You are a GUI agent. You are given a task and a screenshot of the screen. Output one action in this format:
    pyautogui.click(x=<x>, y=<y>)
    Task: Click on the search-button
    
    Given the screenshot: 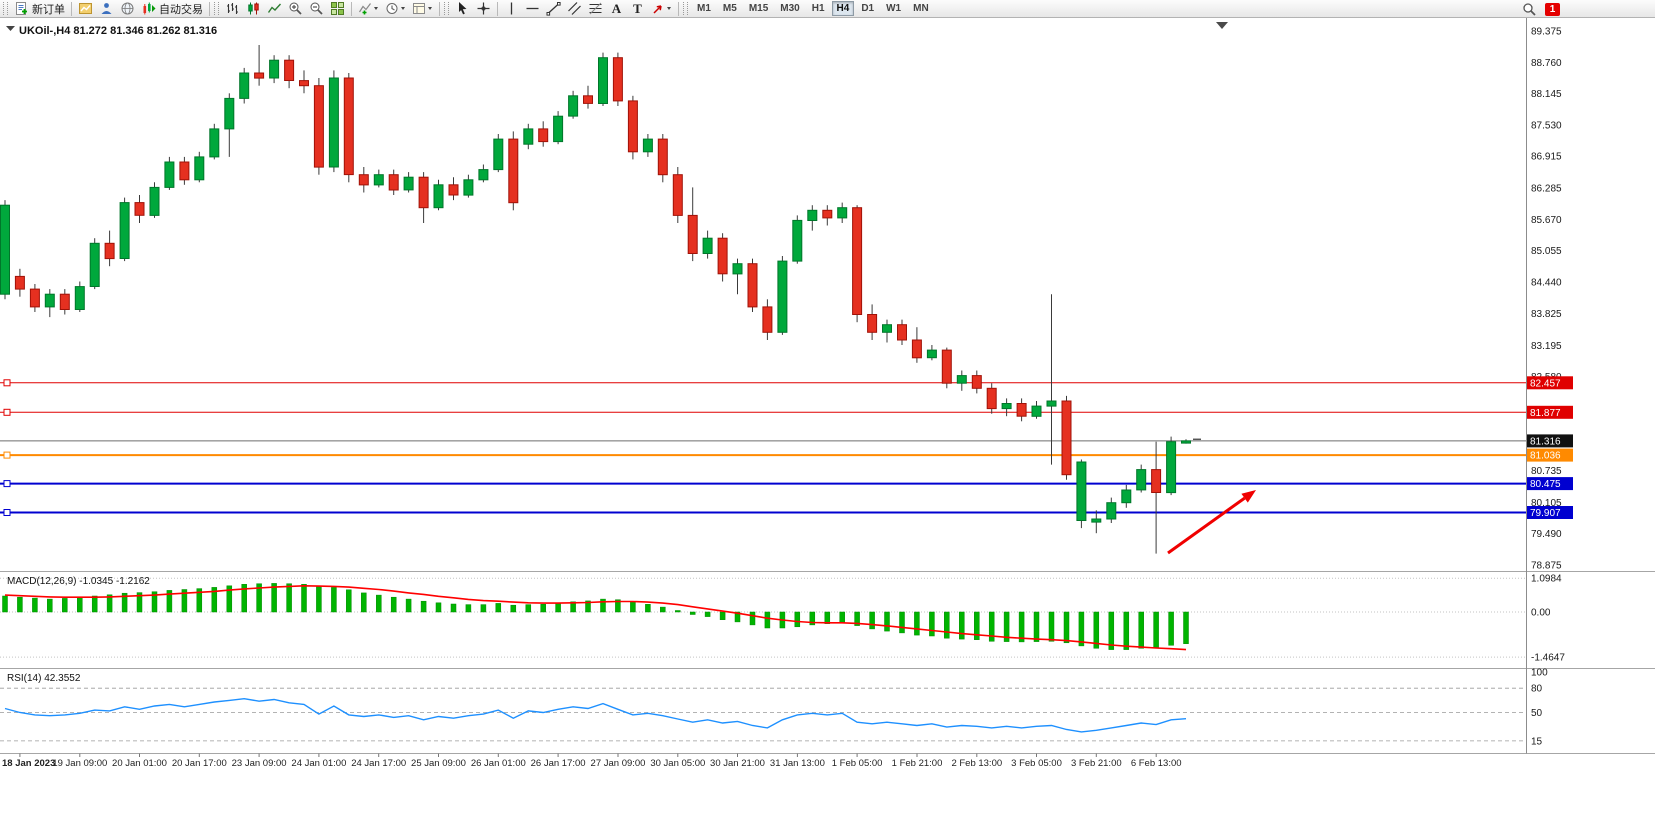 What is the action you would take?
    pyautogui.click(x=1529, y=9)
    